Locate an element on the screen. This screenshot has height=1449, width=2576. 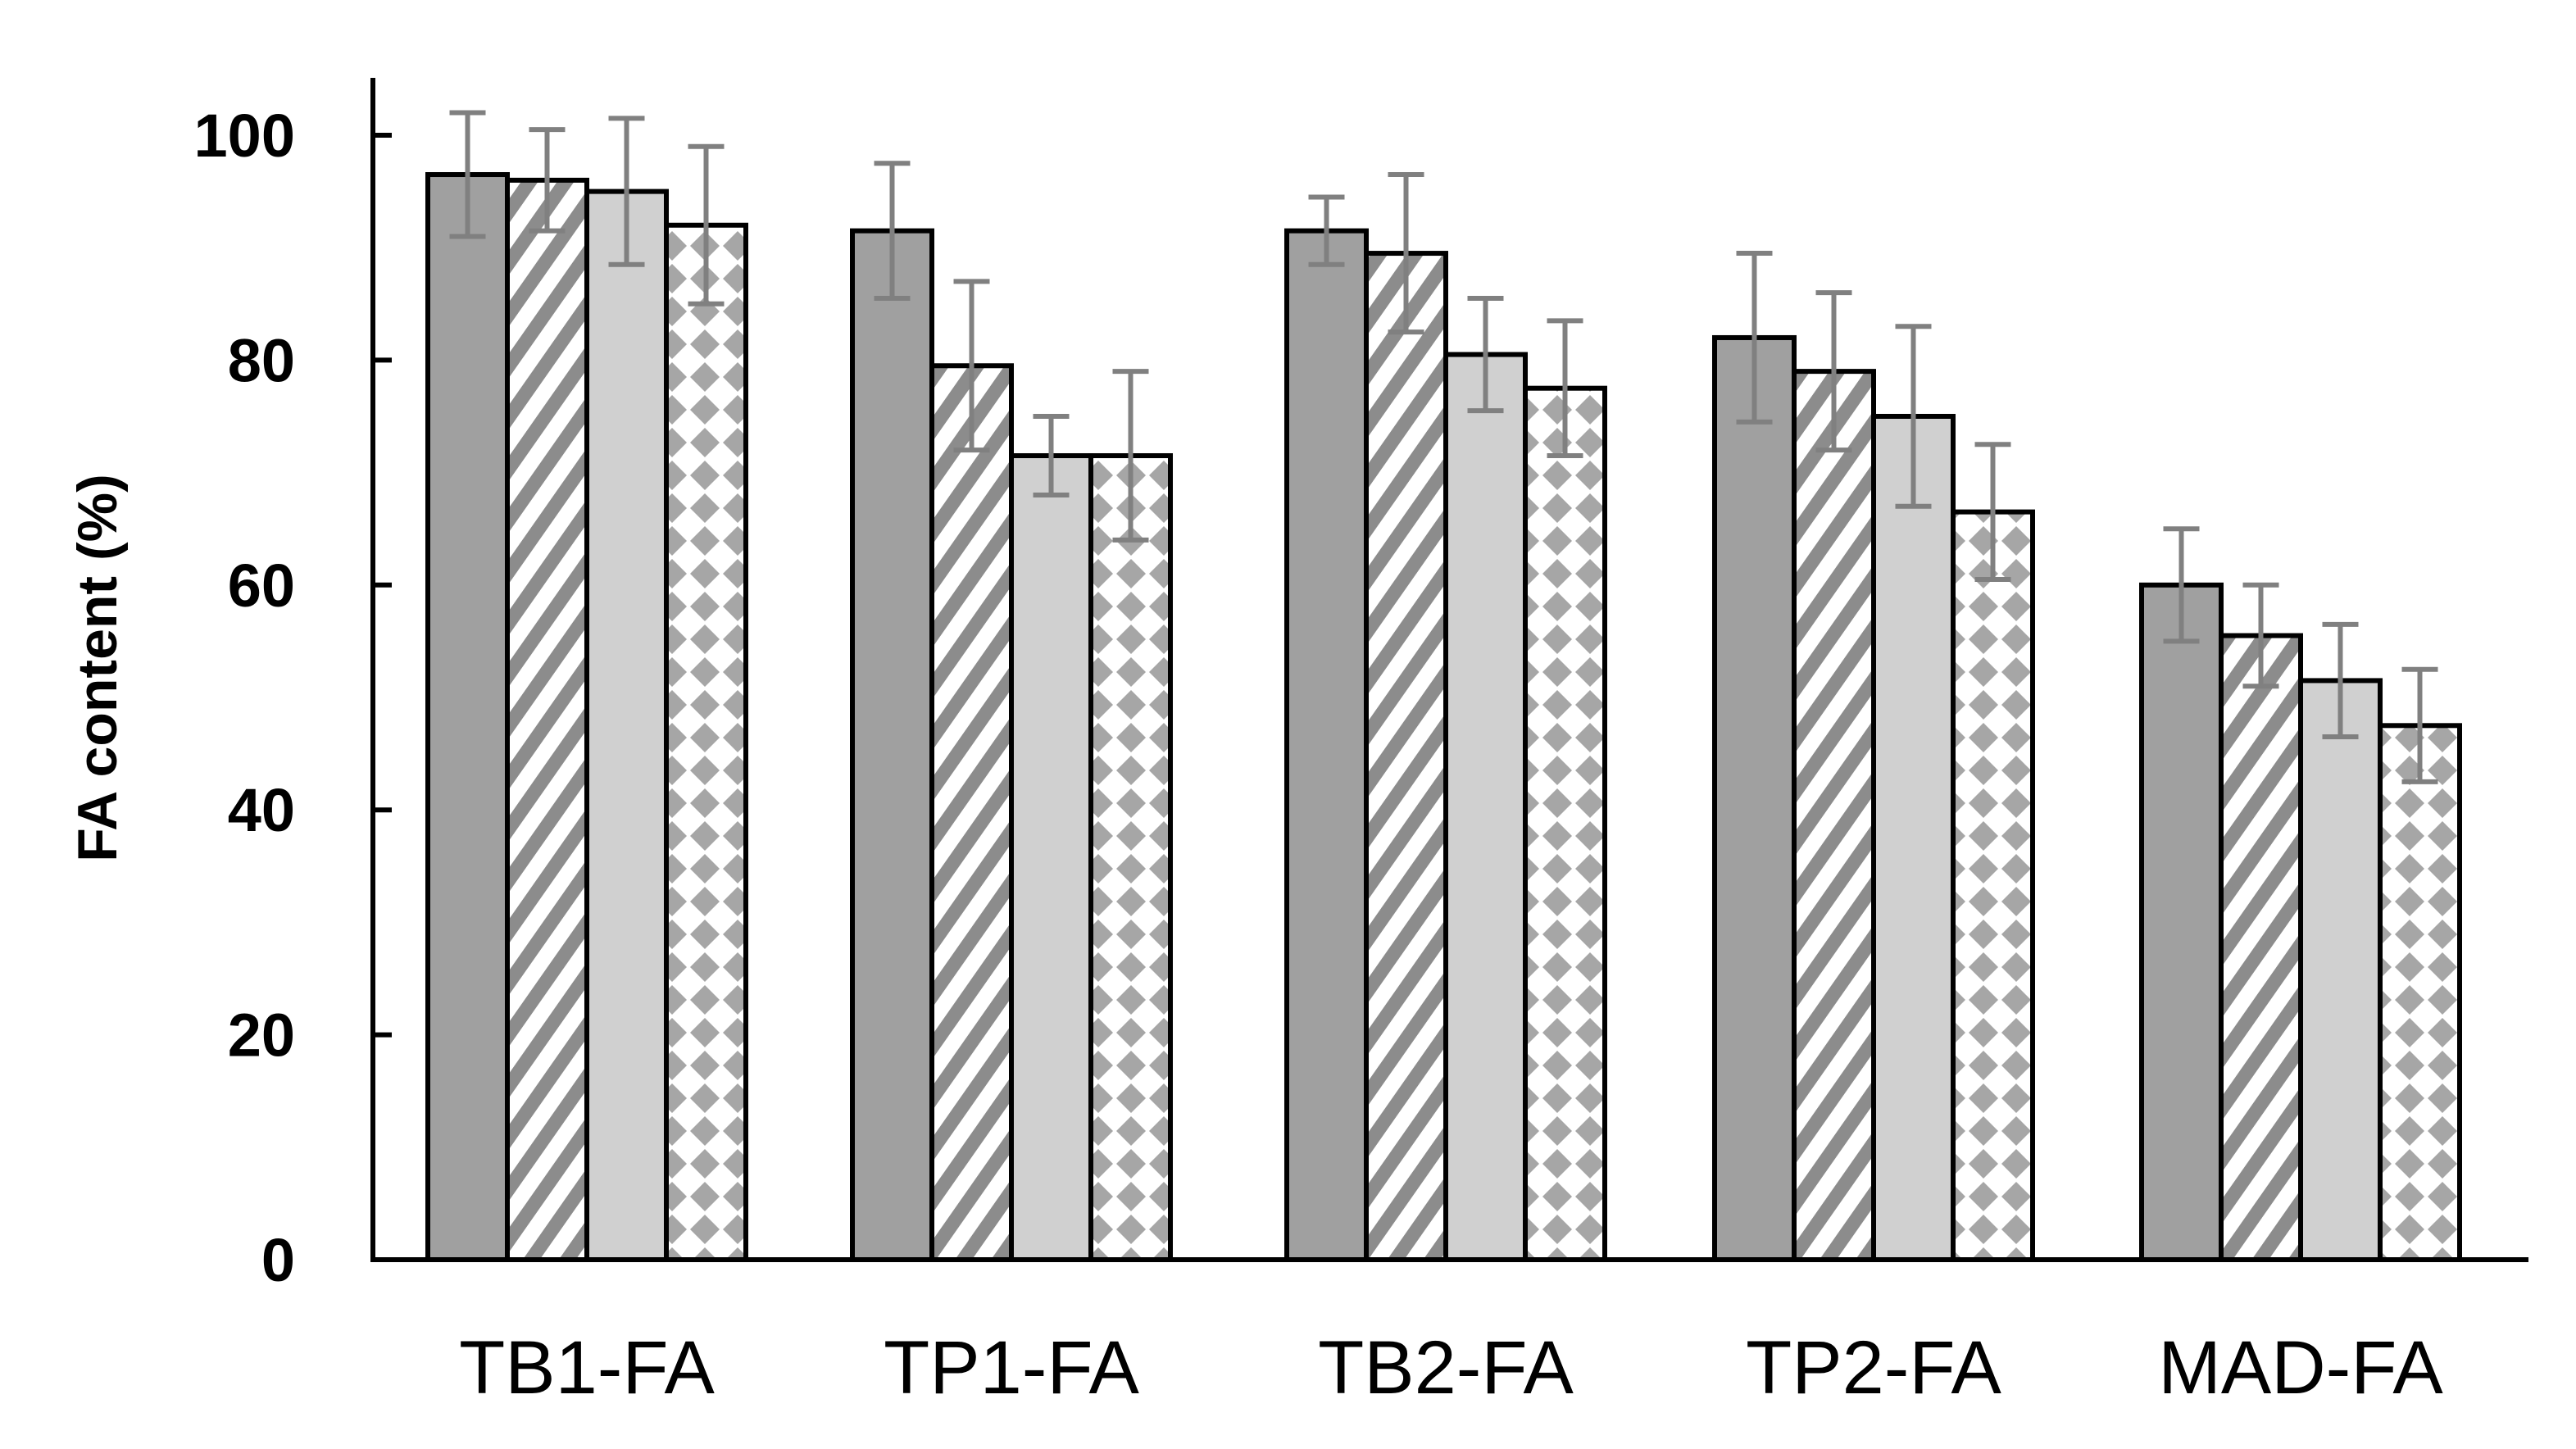
x-category-label-tb1-fa: TB1-FA is located at coordinates (587, 1368).